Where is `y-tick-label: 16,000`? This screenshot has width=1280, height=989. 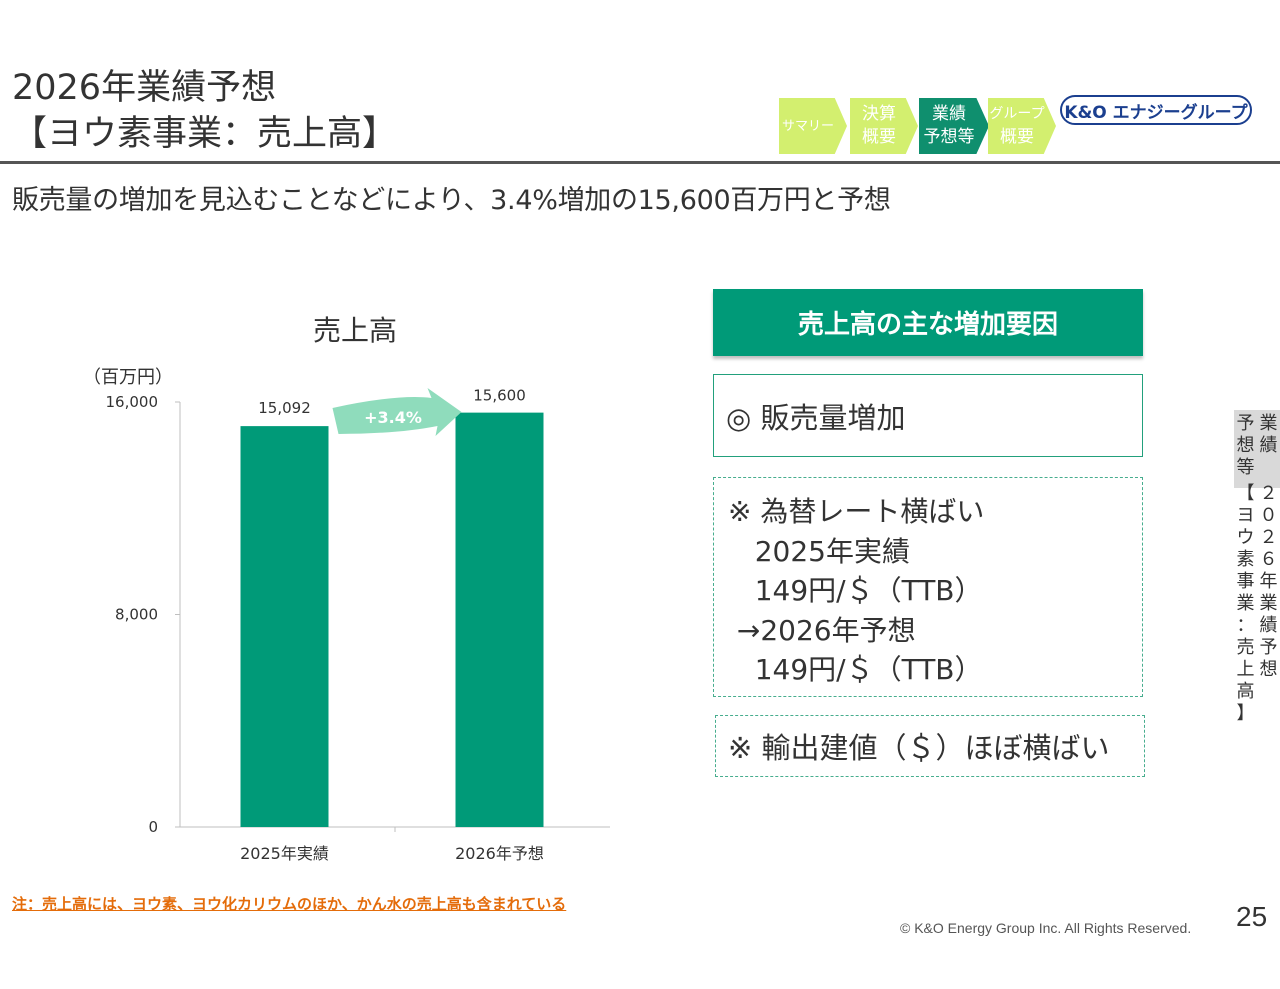
y-tick-label: 16,000 is located at coordinates (132, 402).